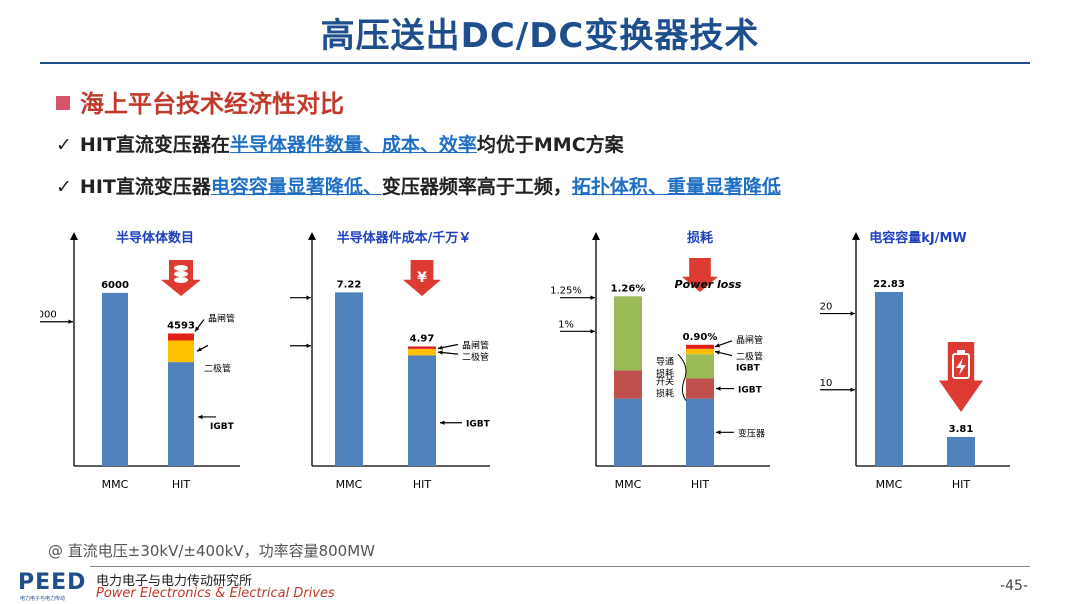  Describe the element at coordinates (560, 566) in the screenshot. I see `footer-divider` at that location.